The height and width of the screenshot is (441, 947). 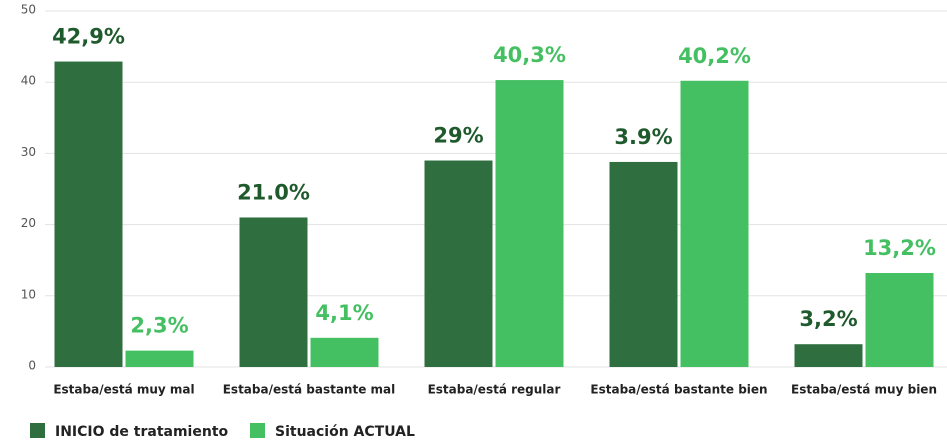 I want to click on data-label: 29%, so click(x=458, y=136).